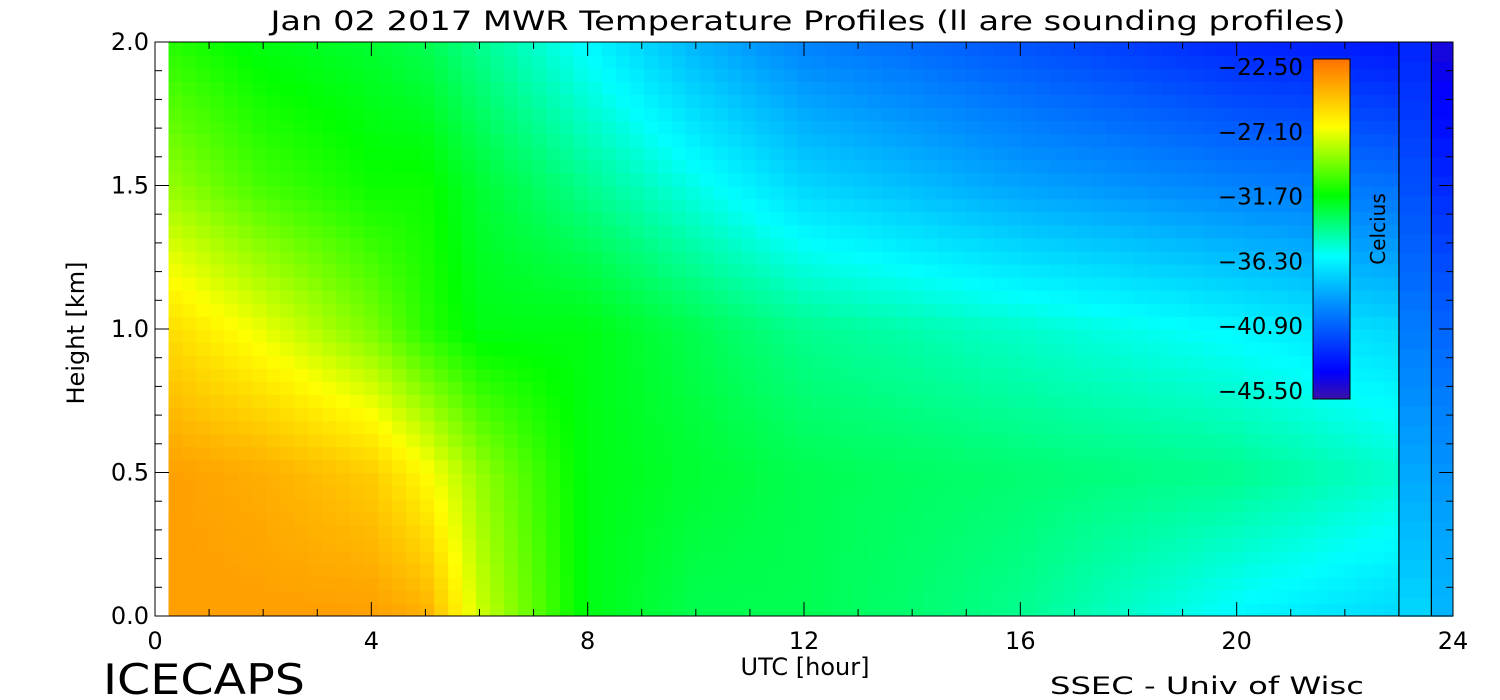 Image resolution: width=1500 pixels, height=700 pixels. What do you see at coordinates (1442, 52) in the screenshot?
I see `sounding-cell` at bounding box center [1442, 52].